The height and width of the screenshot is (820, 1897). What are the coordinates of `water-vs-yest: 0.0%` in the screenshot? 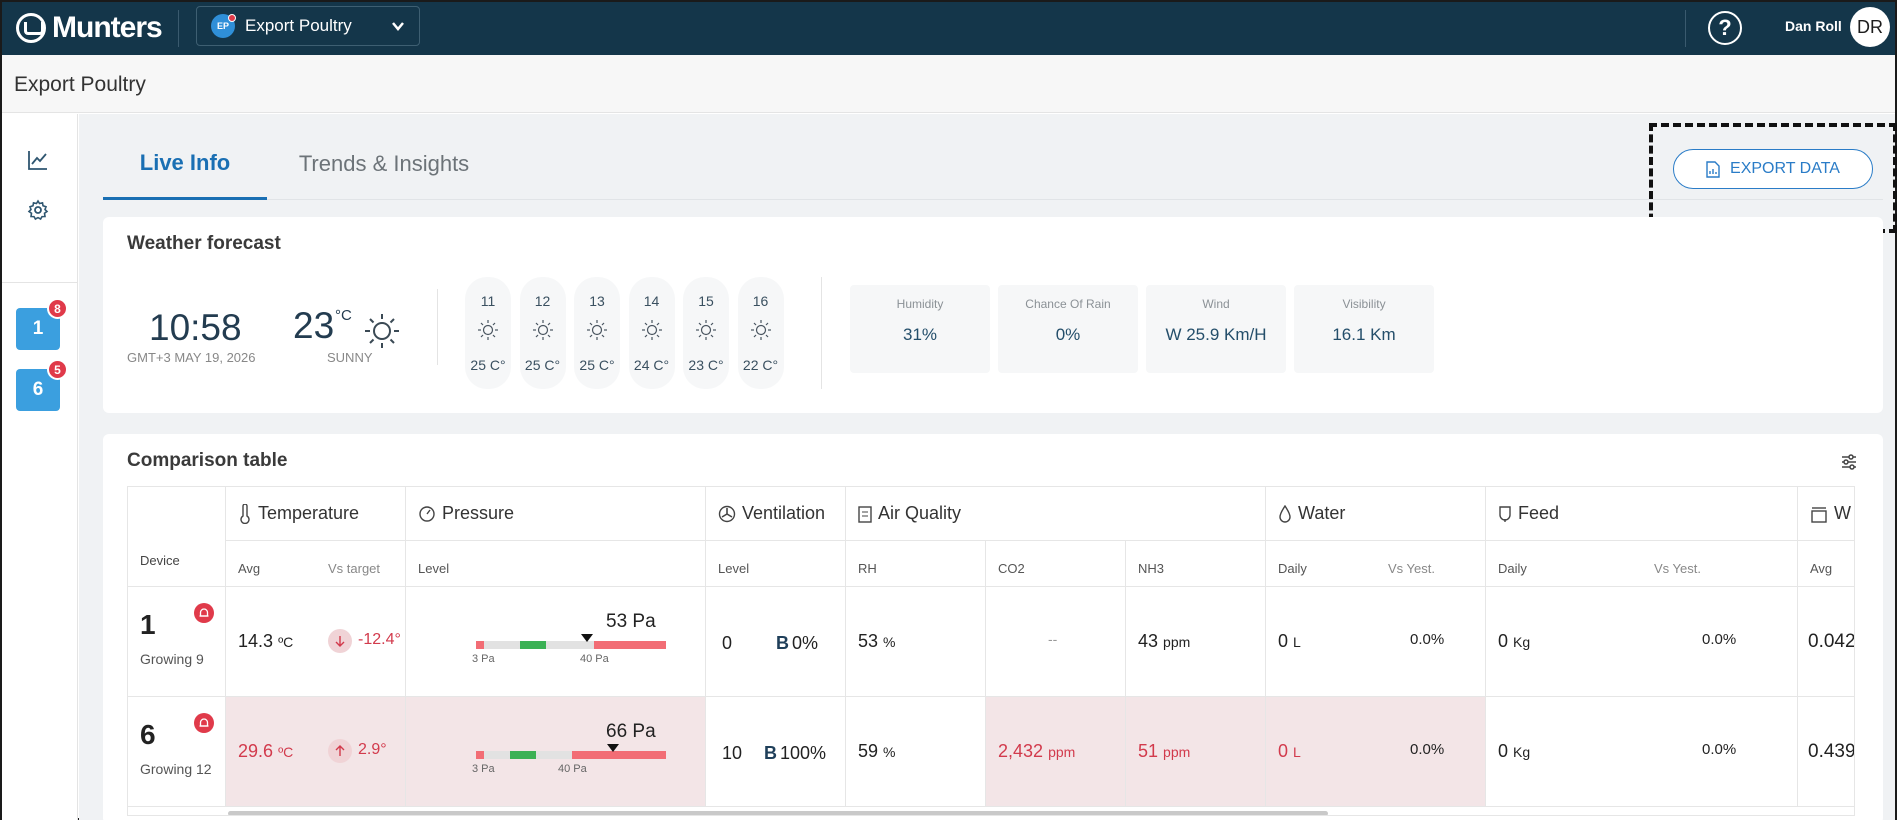 It's located at (1427, 749).